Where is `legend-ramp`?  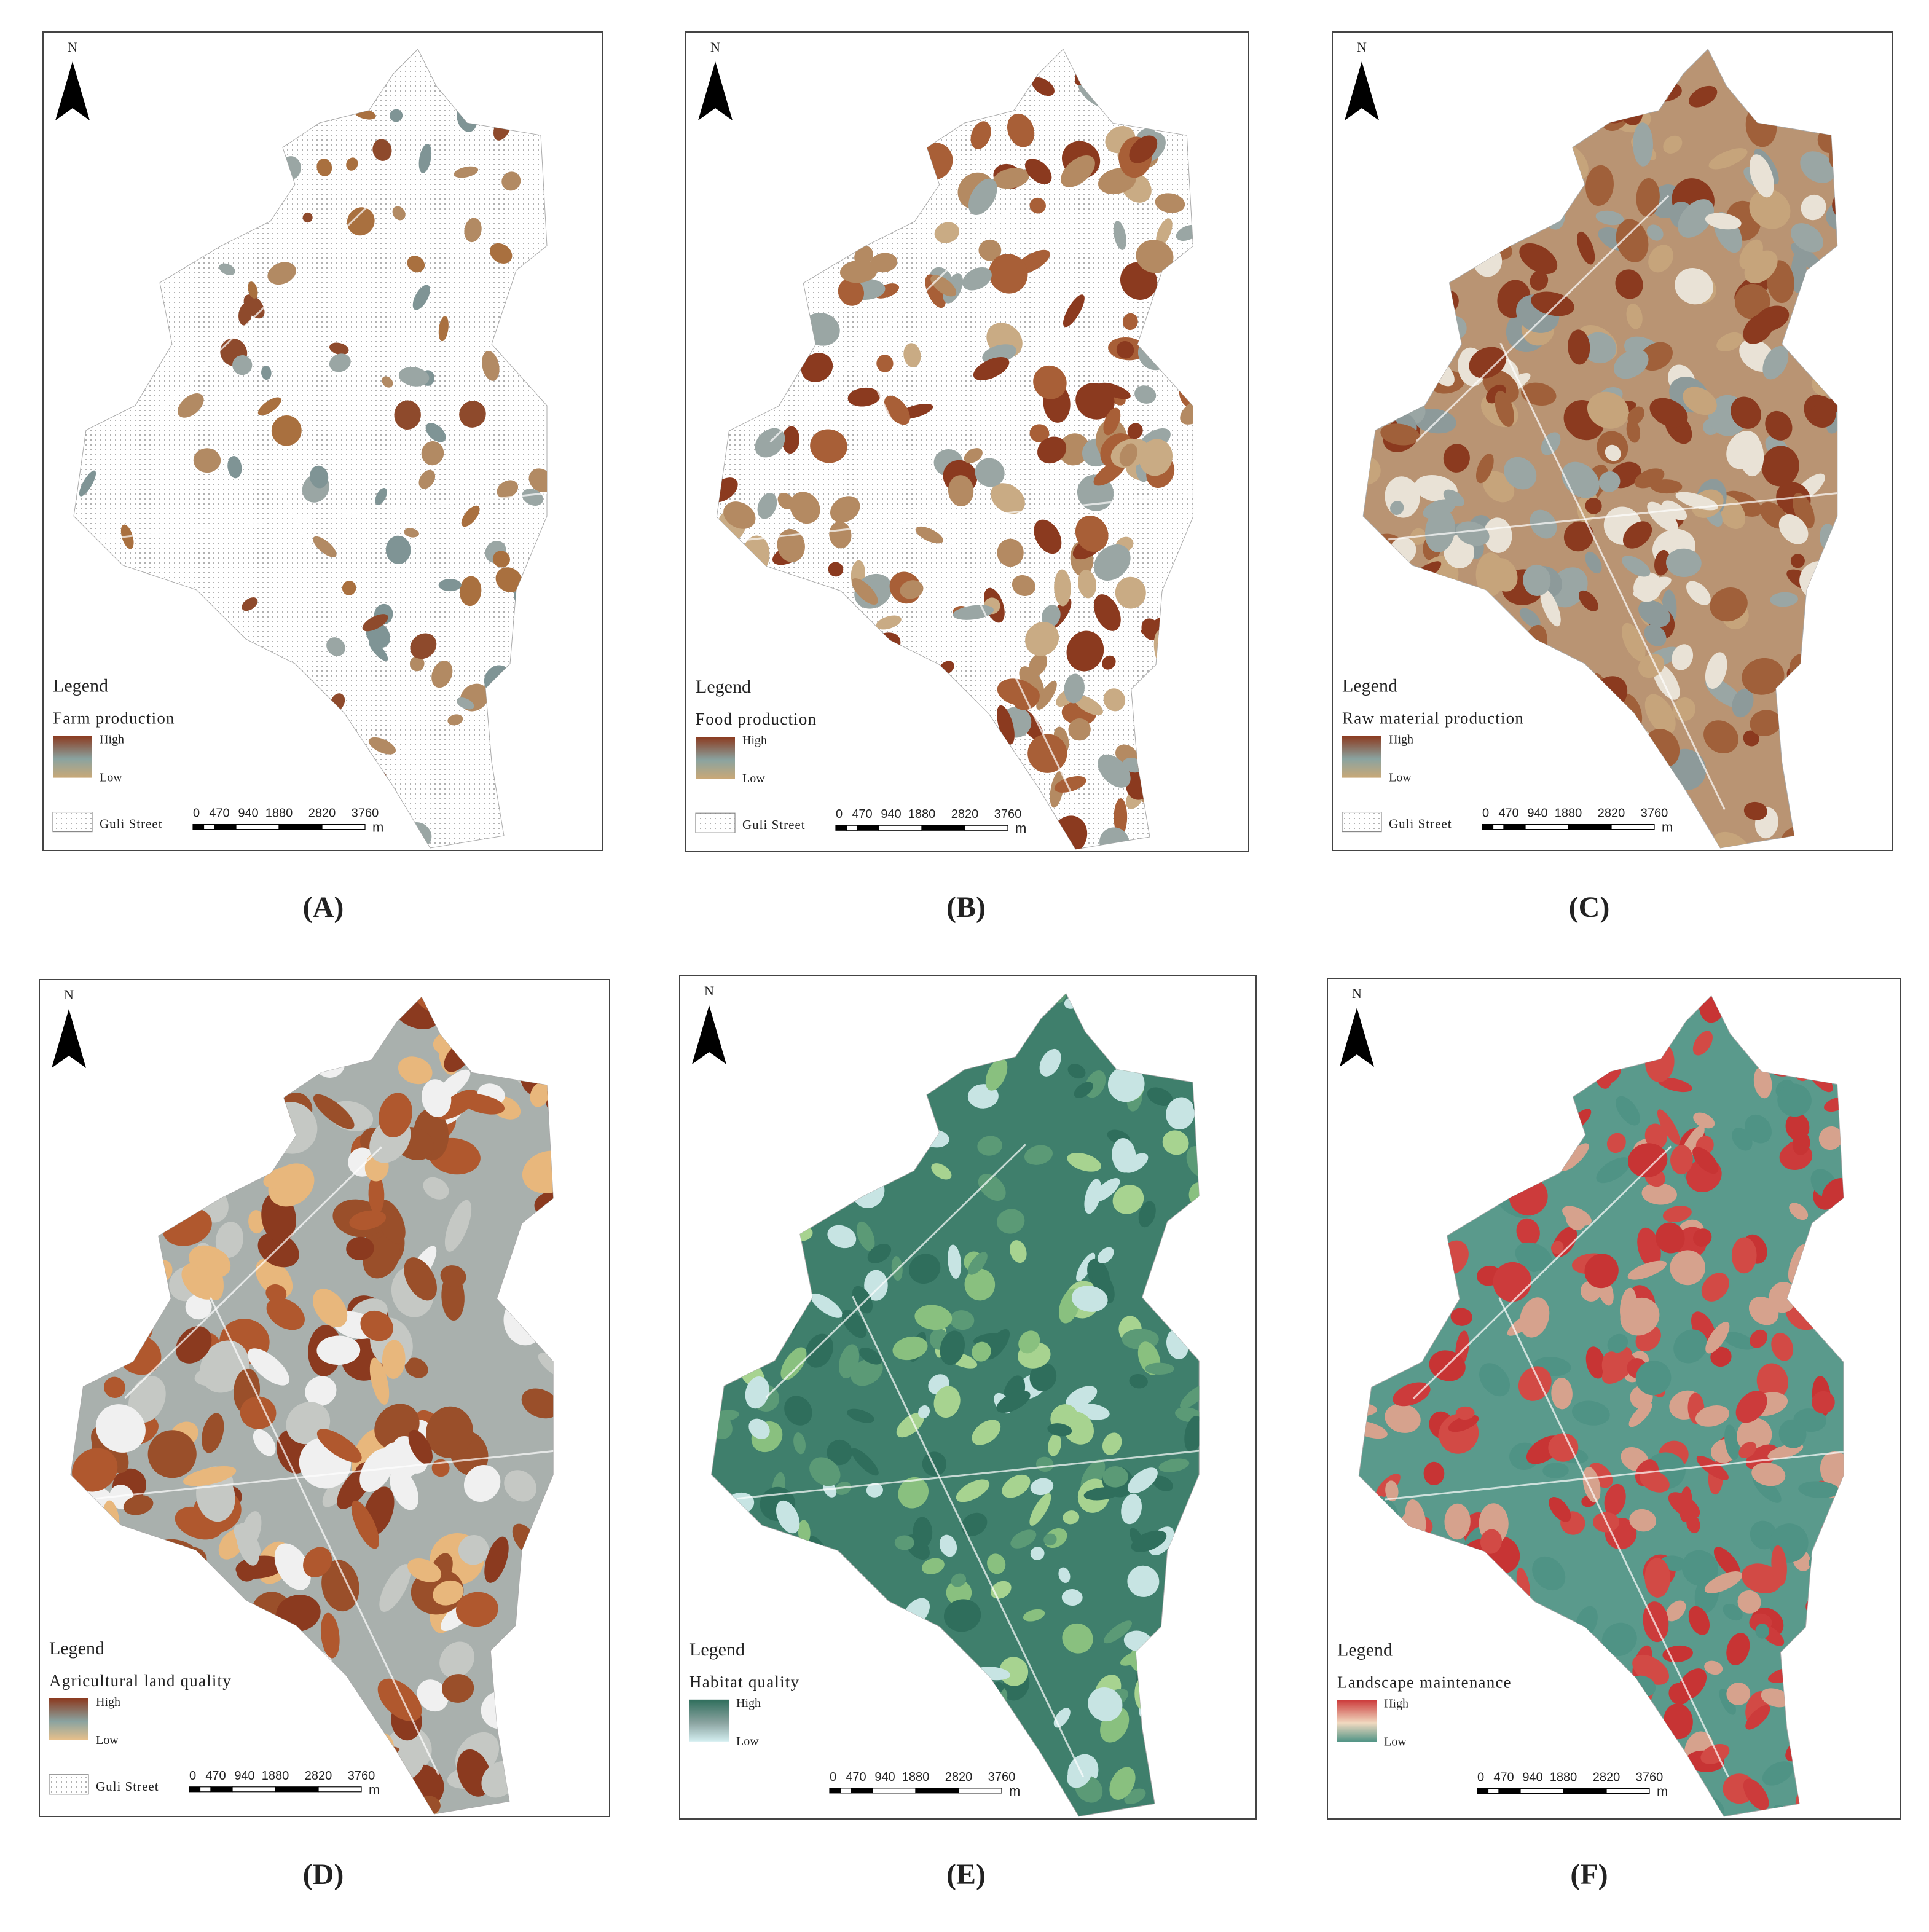
legend-ramp is located at coordinates (715, 758).